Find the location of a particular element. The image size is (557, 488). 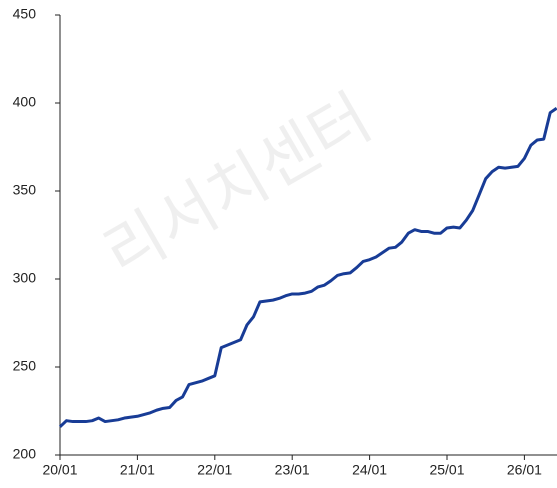

y-tick-label: 450 is located at coordinates (25, 14).